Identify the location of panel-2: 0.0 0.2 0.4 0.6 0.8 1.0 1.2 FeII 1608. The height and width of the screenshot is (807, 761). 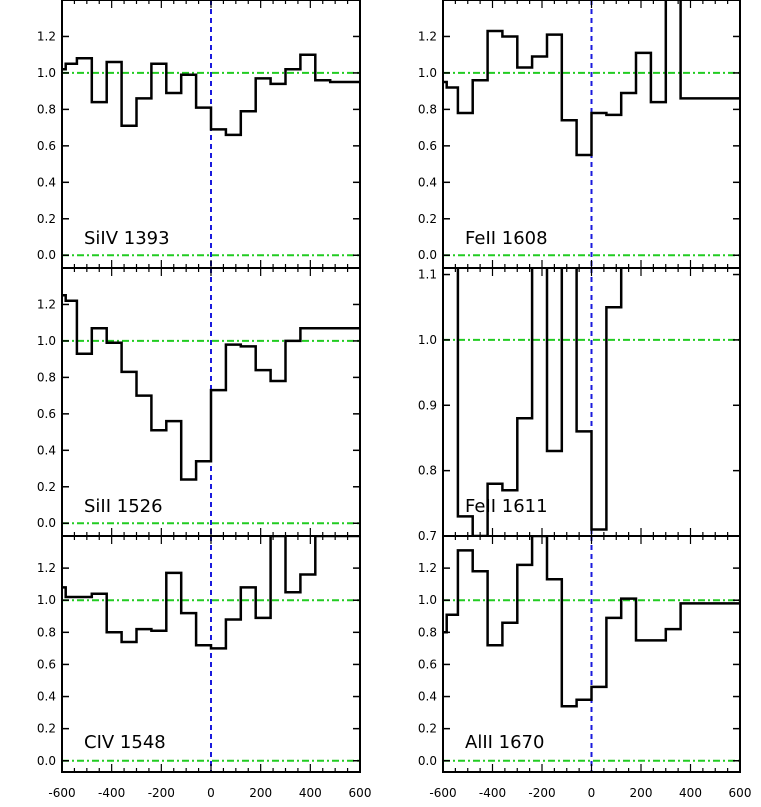
(579, 134).